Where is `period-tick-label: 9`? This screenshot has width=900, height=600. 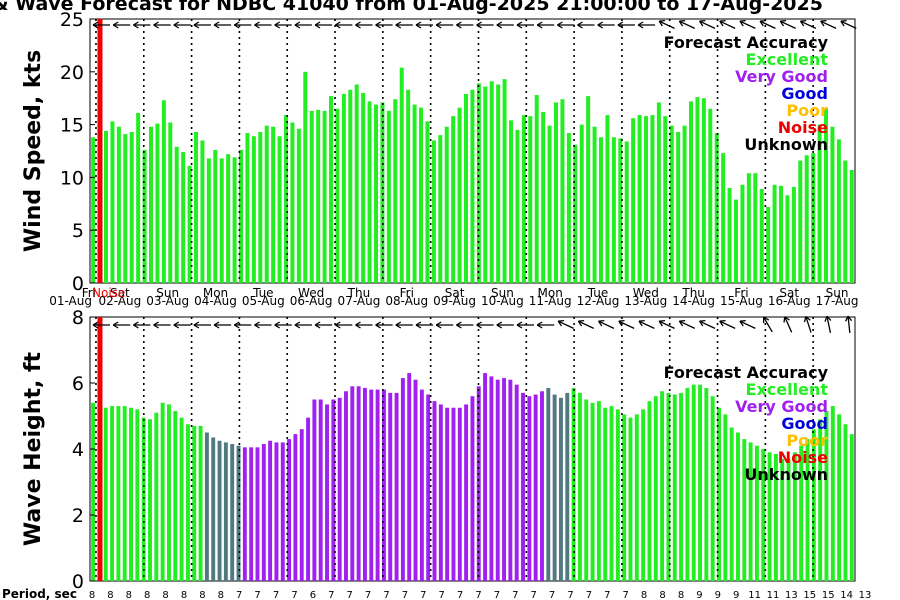
period-tick-label: 9 is located at coordinates (718, 595).